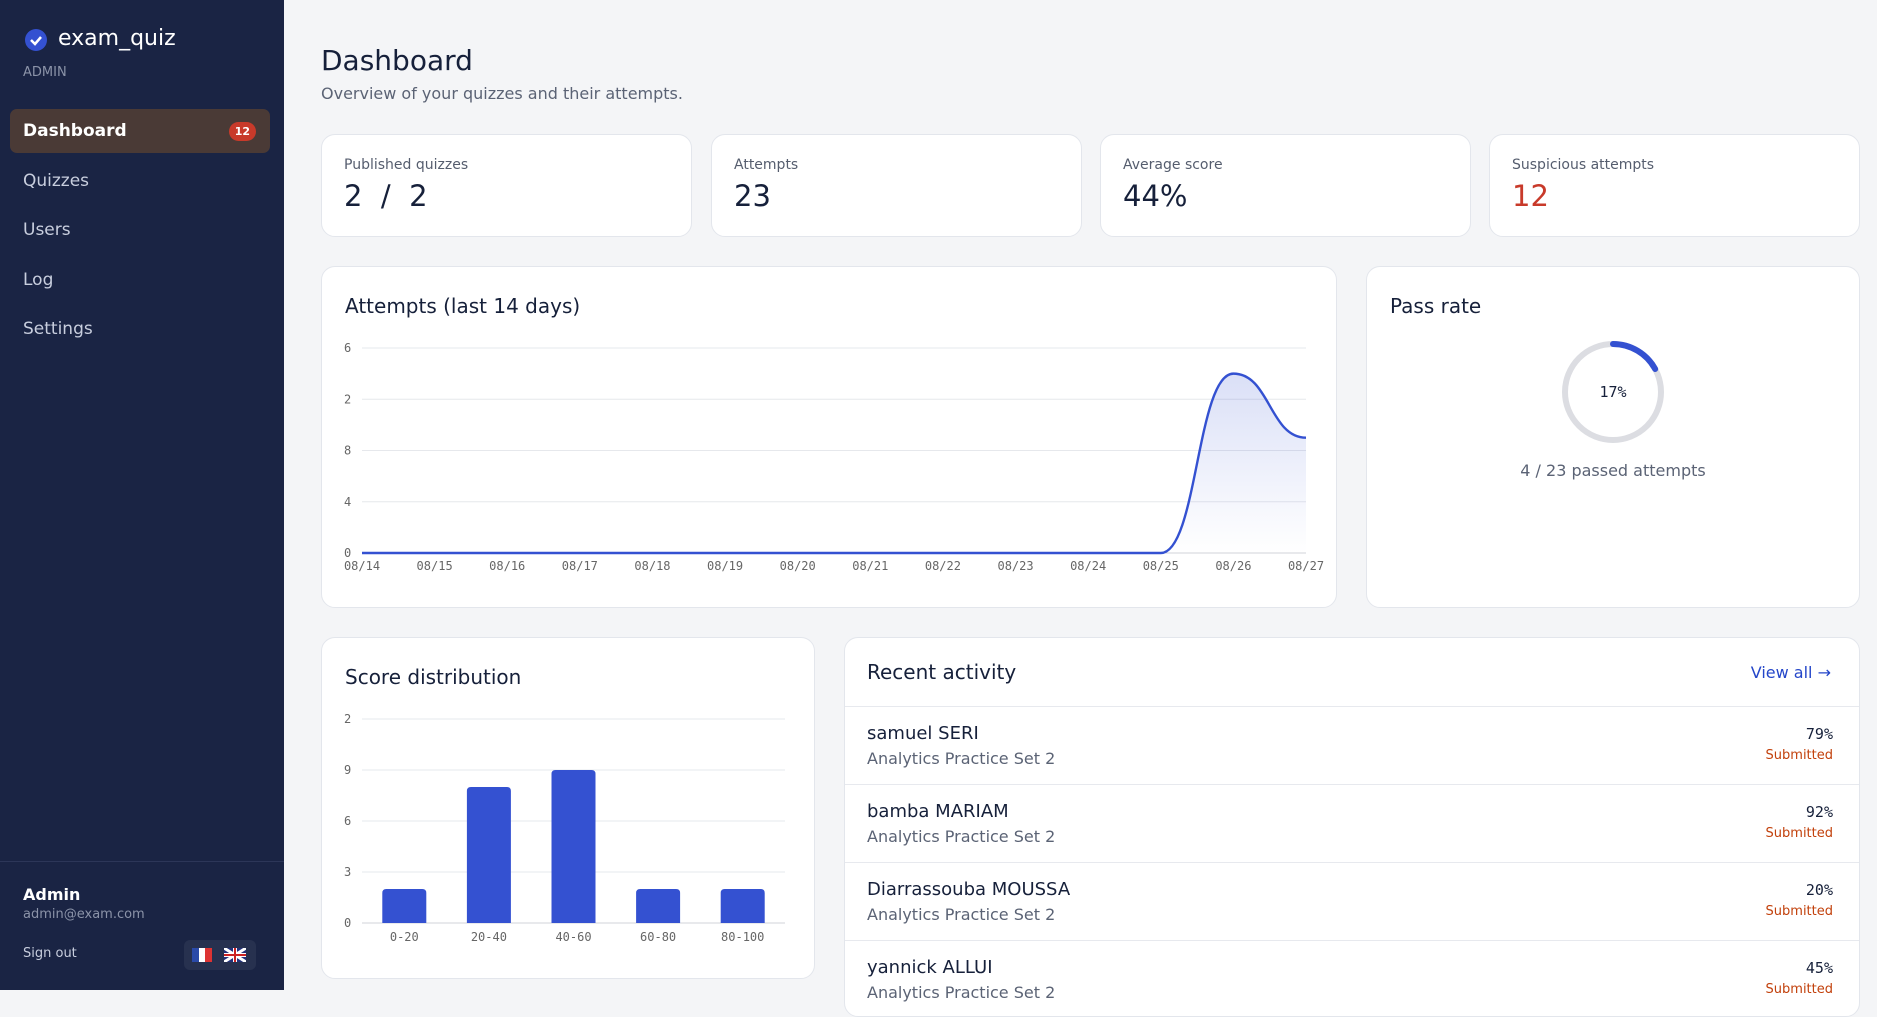  What do you see at coordinates (580, 566) in the screenshot?
I see `x-tick-label: 08/17` at bounding box center [580, 566].